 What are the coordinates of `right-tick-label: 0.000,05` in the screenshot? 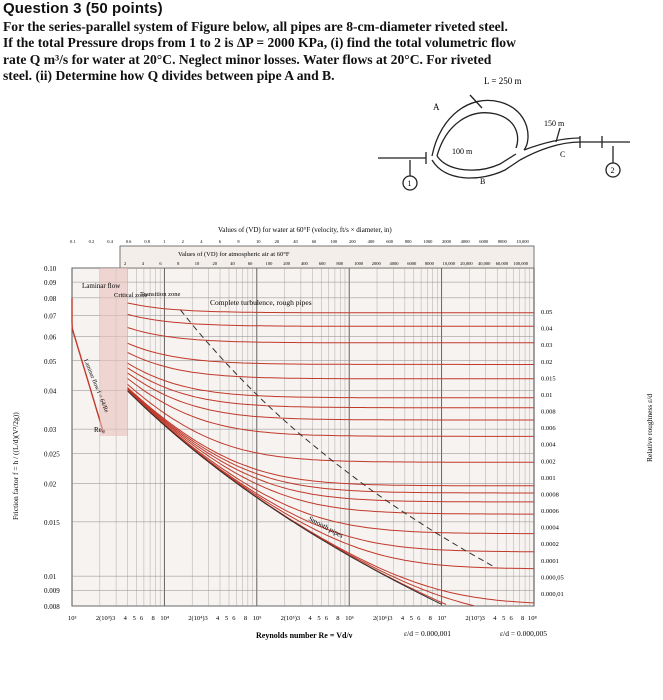 It's located at (552, 577).